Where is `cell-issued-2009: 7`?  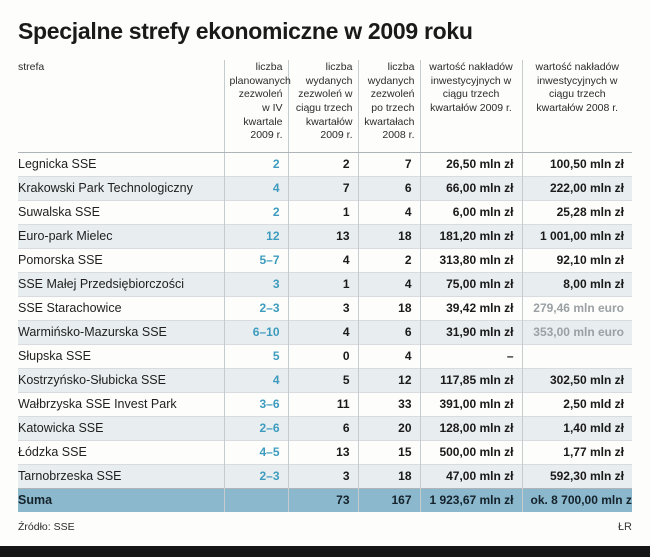
cell-issued-2009: 7 is located at coordinates (322, 188).